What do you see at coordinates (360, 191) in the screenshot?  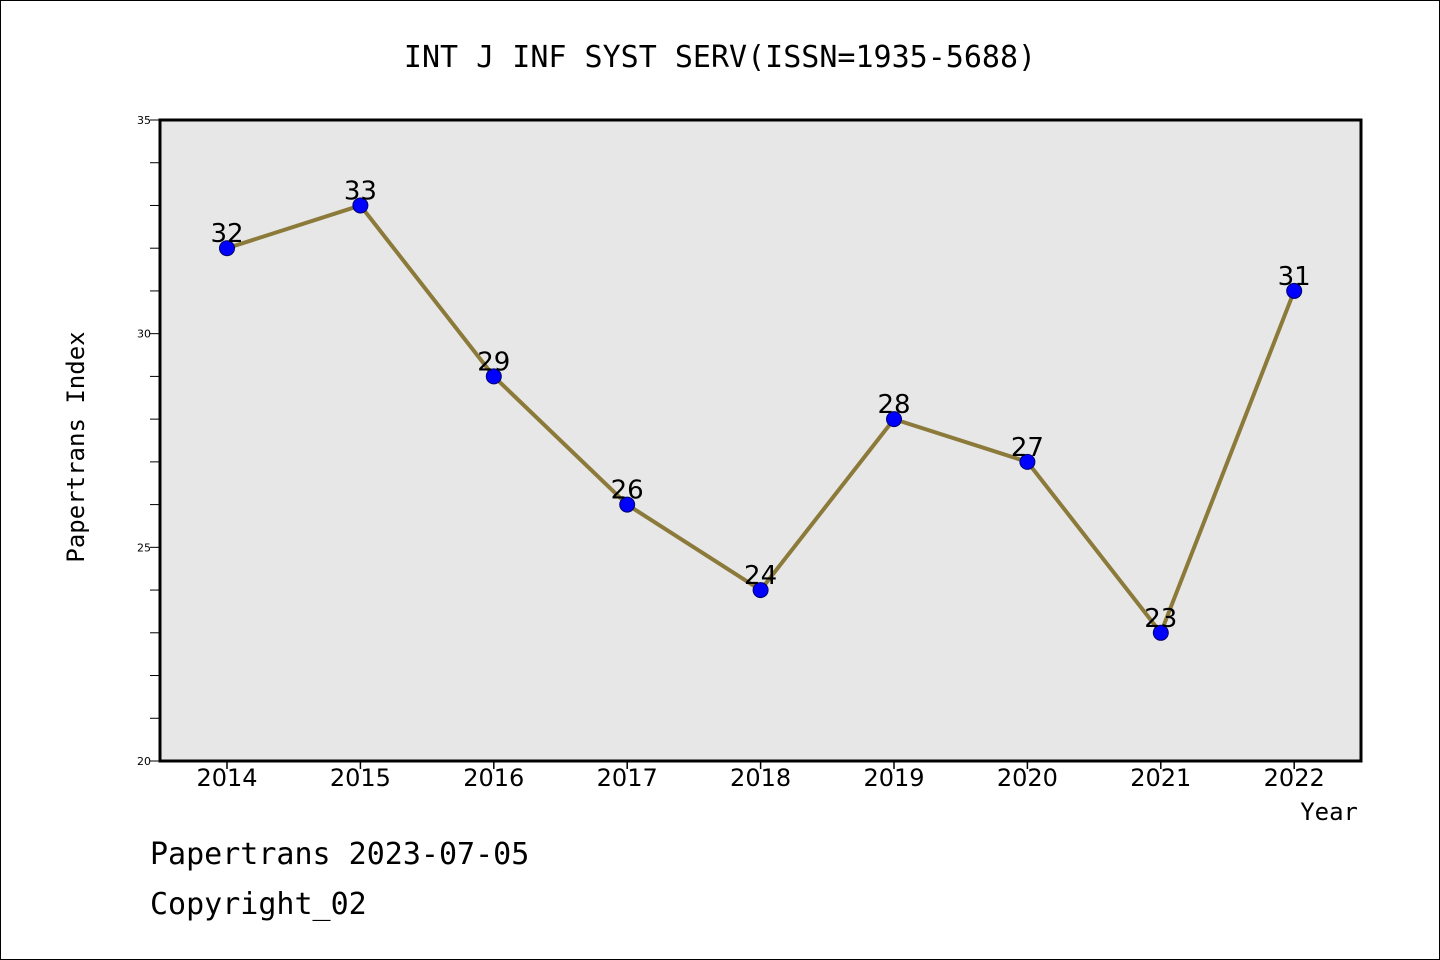 I see `data-label: 33` at bounding box center [360, 191].